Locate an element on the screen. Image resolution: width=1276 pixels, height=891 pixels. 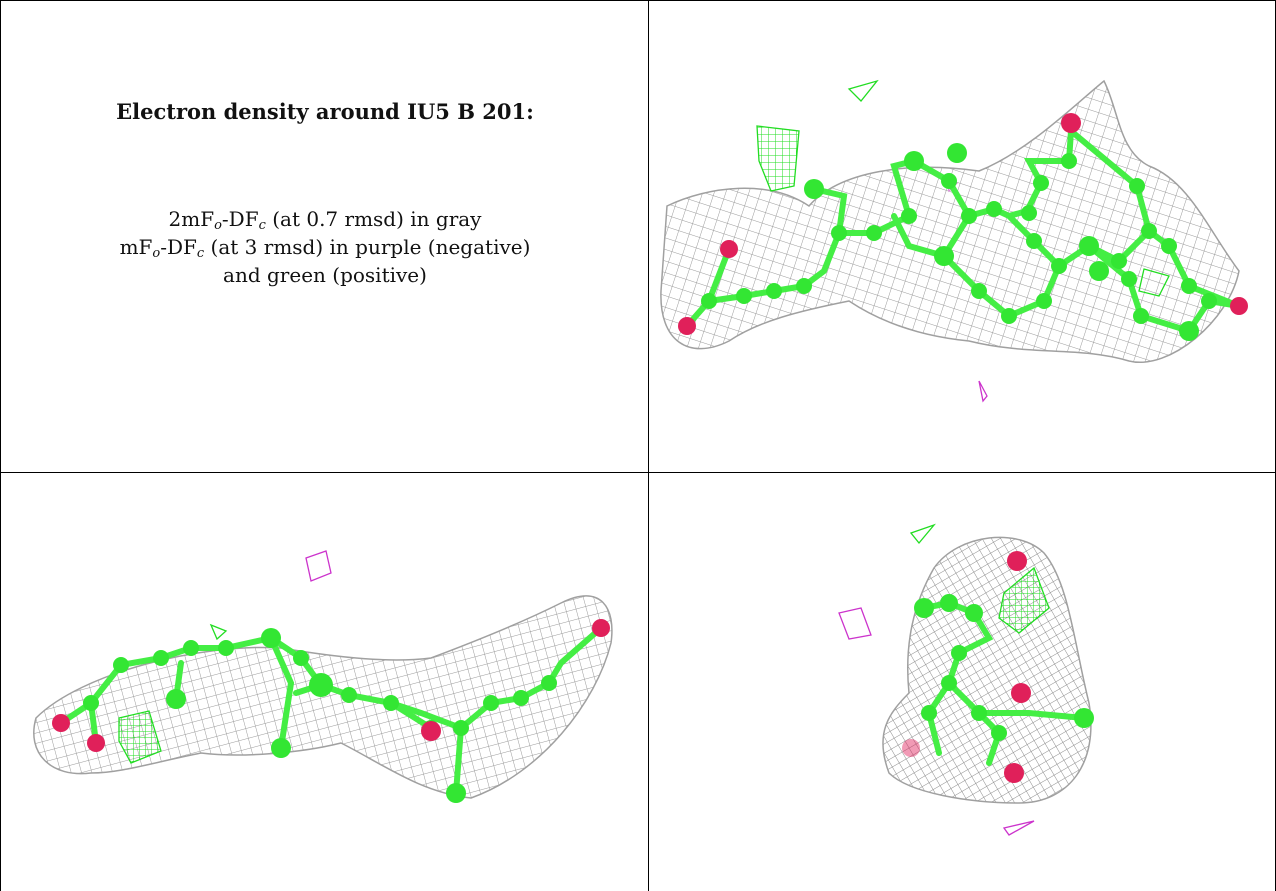
top-border is located at coordinates (638, 0).